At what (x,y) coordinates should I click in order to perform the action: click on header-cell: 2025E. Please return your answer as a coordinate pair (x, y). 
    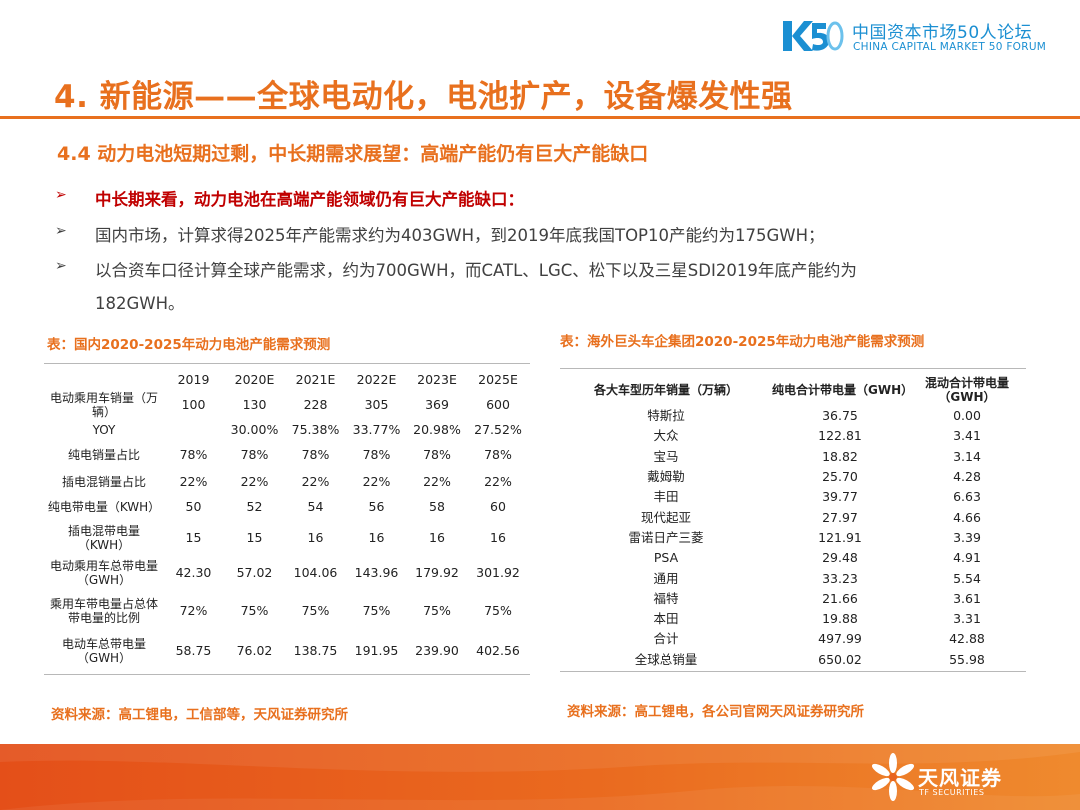
    Looking at the image, I should click on (498, 379).